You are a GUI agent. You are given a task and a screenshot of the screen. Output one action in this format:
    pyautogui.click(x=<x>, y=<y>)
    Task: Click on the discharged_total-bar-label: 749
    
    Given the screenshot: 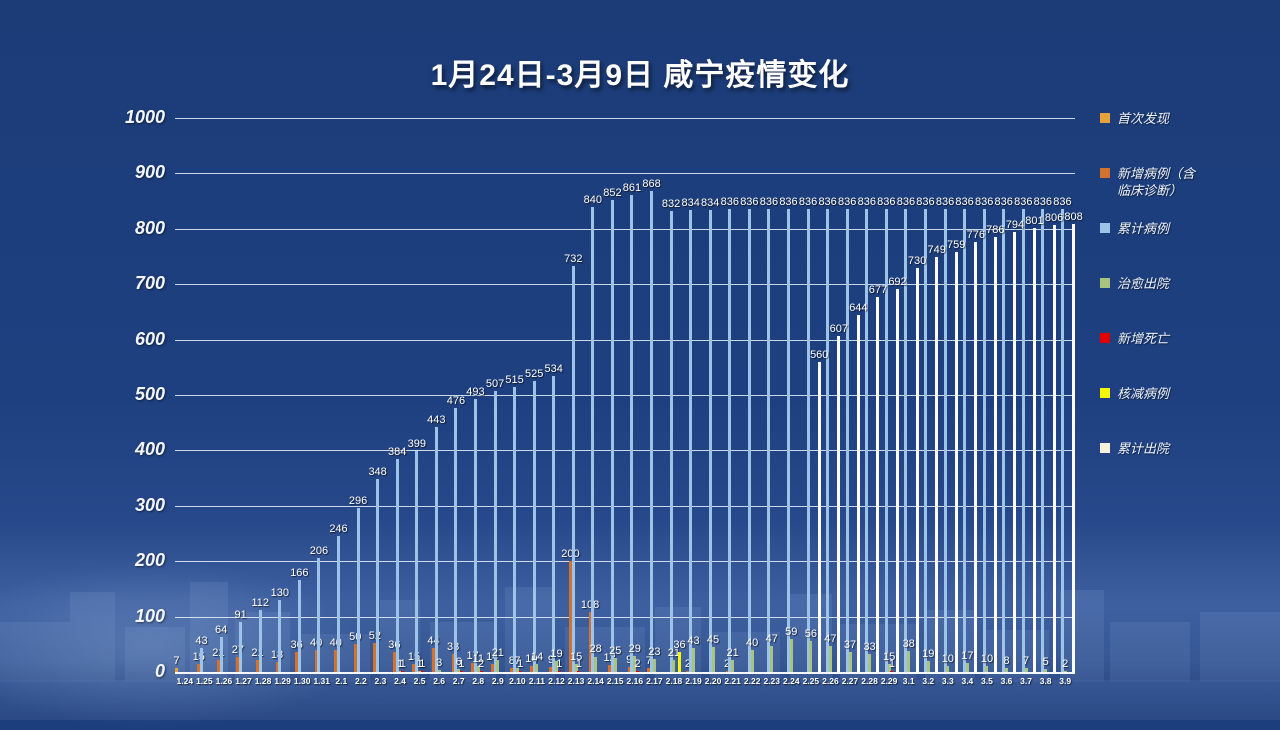 What is the action you would take?
    pyautogui.click(x=936, y=250)
    